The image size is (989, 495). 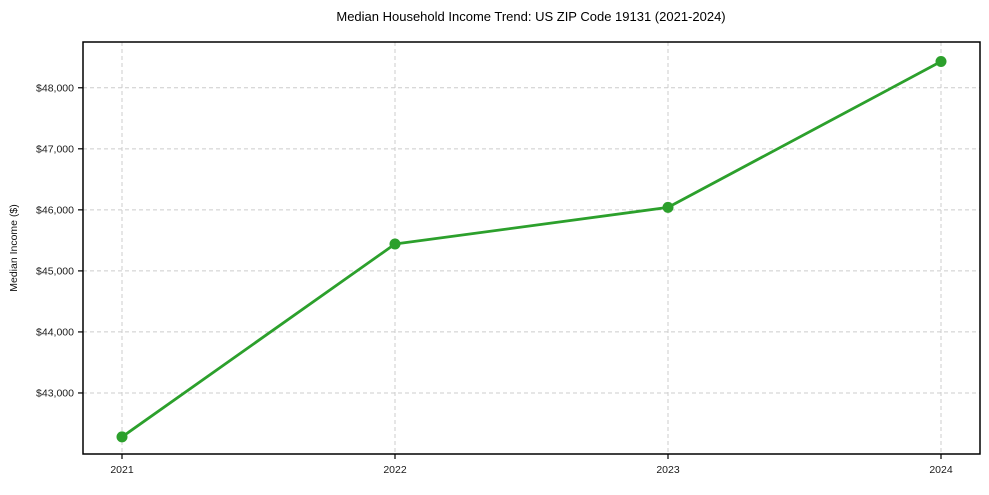 I want to click on x-tick-label: 2022, so click(x=395, y=470).